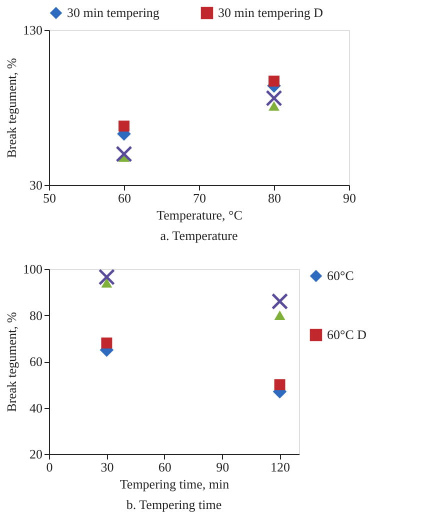 The image size is (433, 523). Describe the element at coordinates (274, 198) in the screenshot. I see `x-tick-label: 80` at that location.